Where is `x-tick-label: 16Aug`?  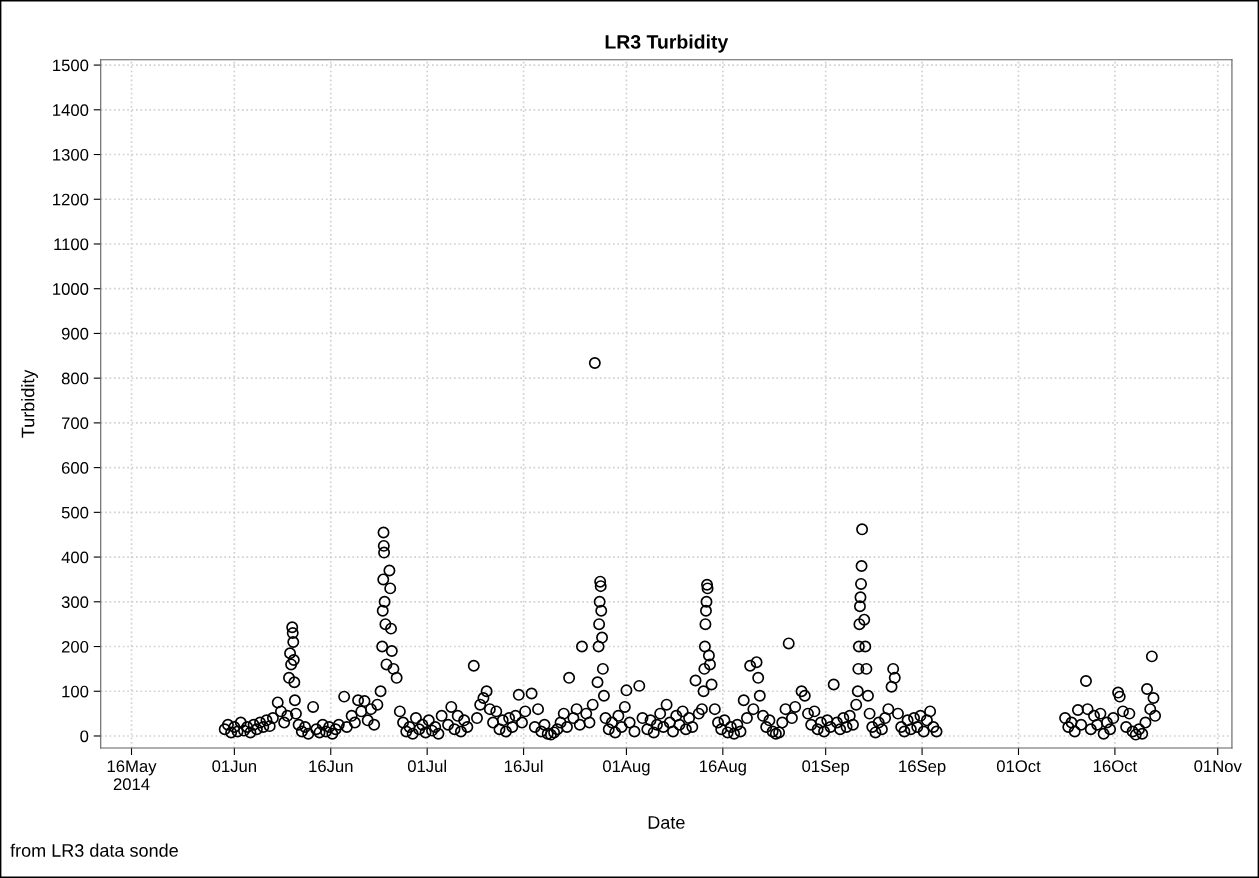 x-tick-label: 16Aug is located at coordinates (723, 768).